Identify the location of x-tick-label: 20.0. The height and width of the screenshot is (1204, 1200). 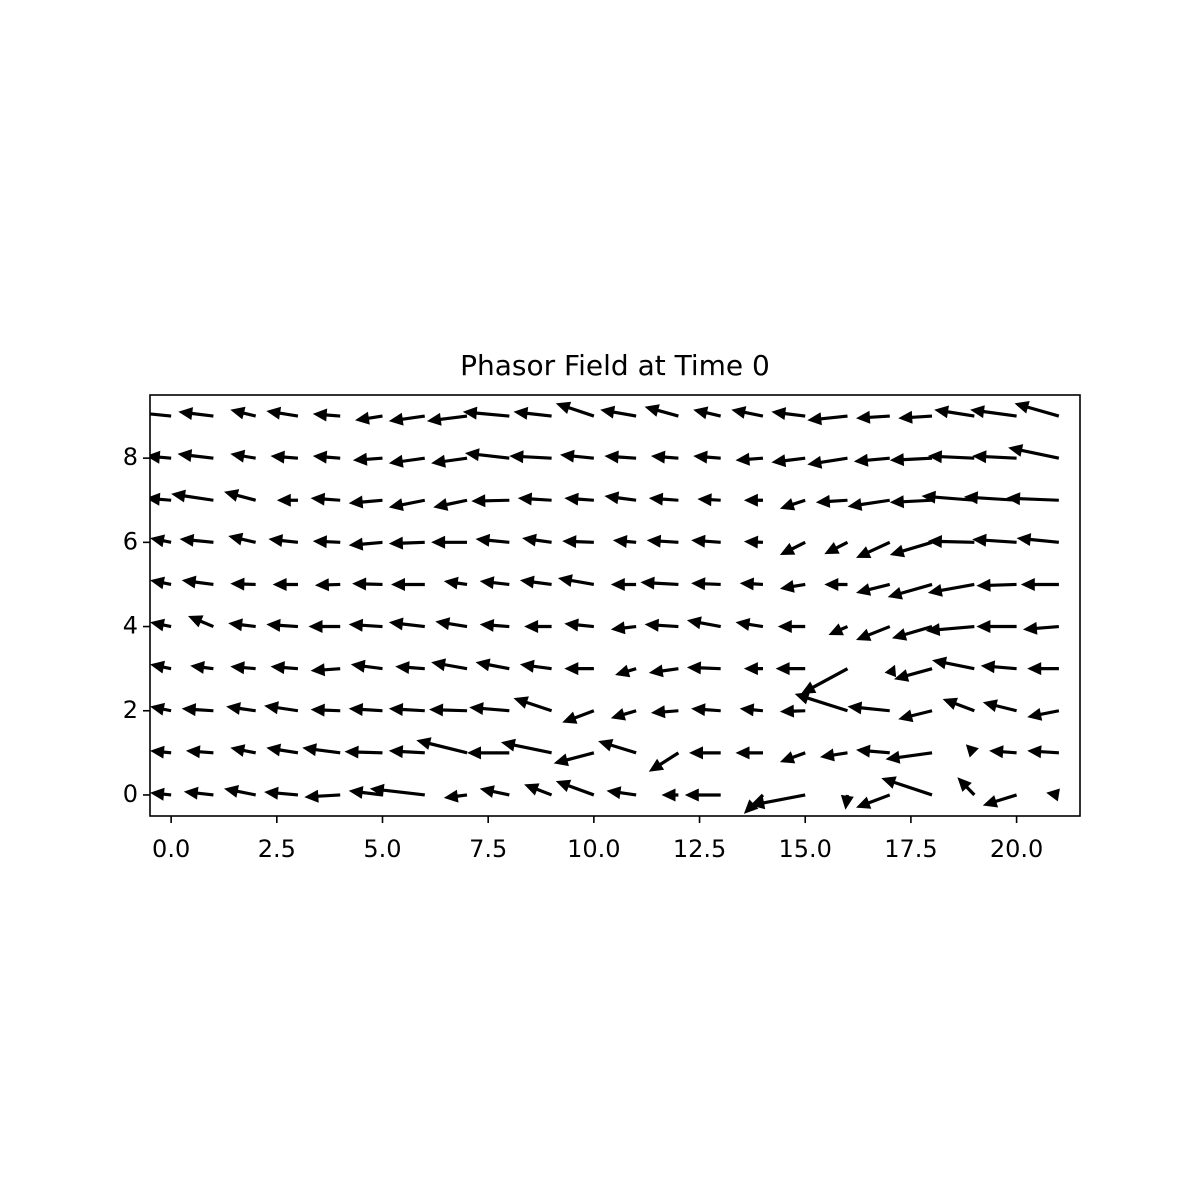
(1016, 849).